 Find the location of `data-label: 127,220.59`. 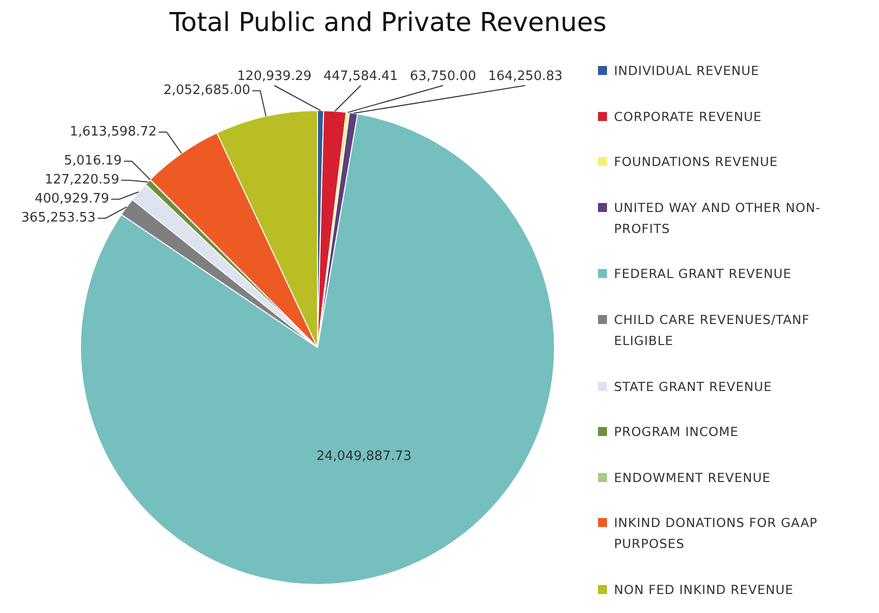

data-label: 127,220.59 is located at coordinates (82, 180).